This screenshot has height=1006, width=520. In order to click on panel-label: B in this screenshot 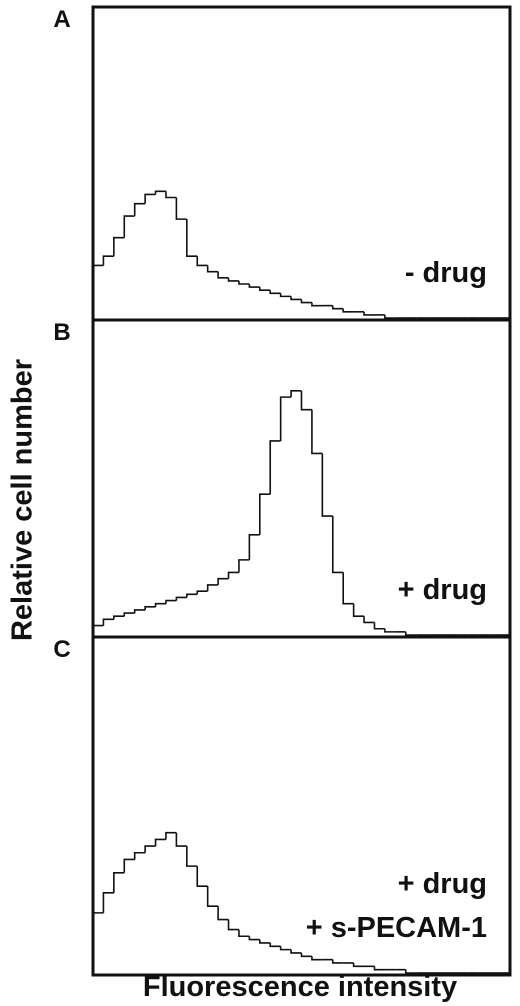, I will do `click(61, 332)`.